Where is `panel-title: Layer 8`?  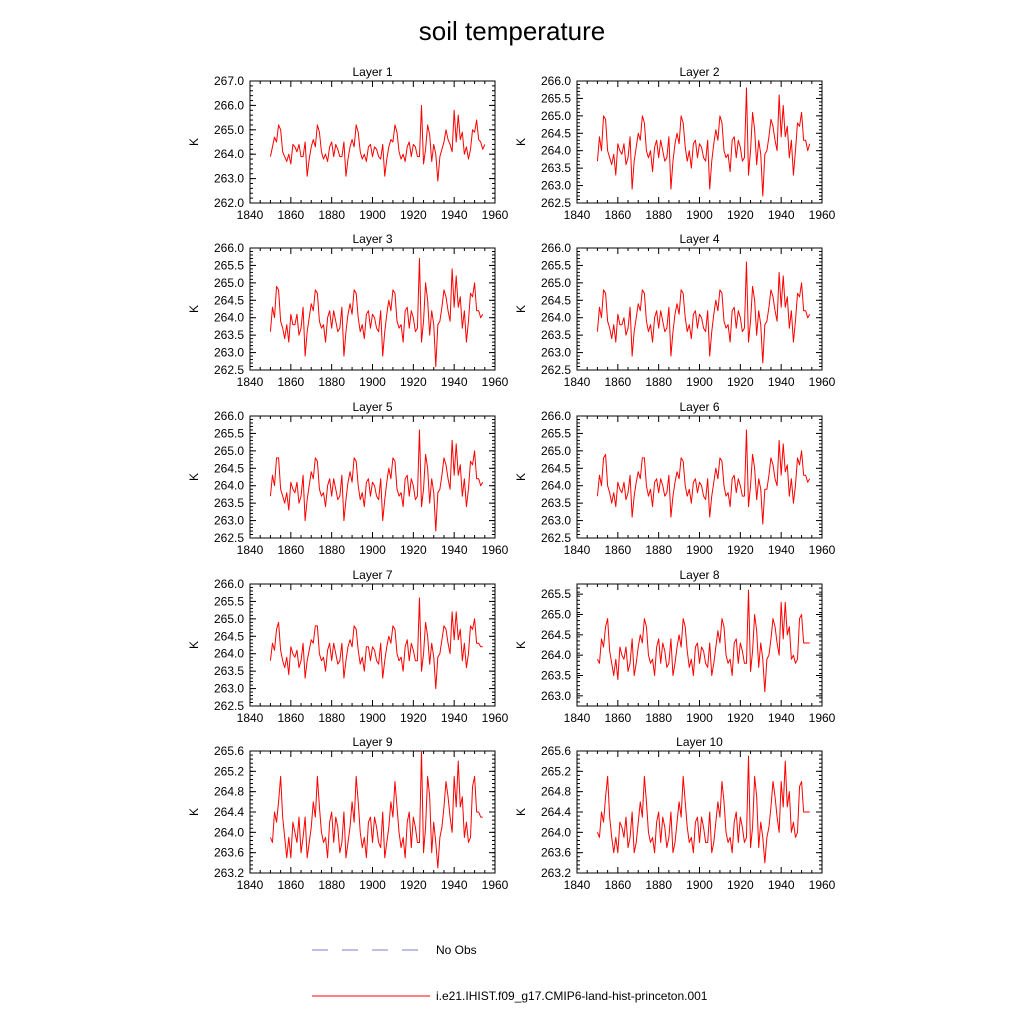
panel-title: Layer 8 is located at coordinates (699, 575).